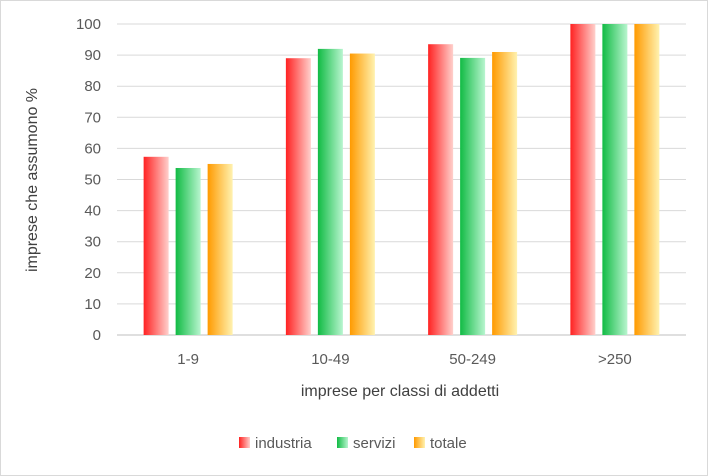  Describe the element at coordinates (92, 148) in the screenshot. I see `y-tick-label: 60` at that location.